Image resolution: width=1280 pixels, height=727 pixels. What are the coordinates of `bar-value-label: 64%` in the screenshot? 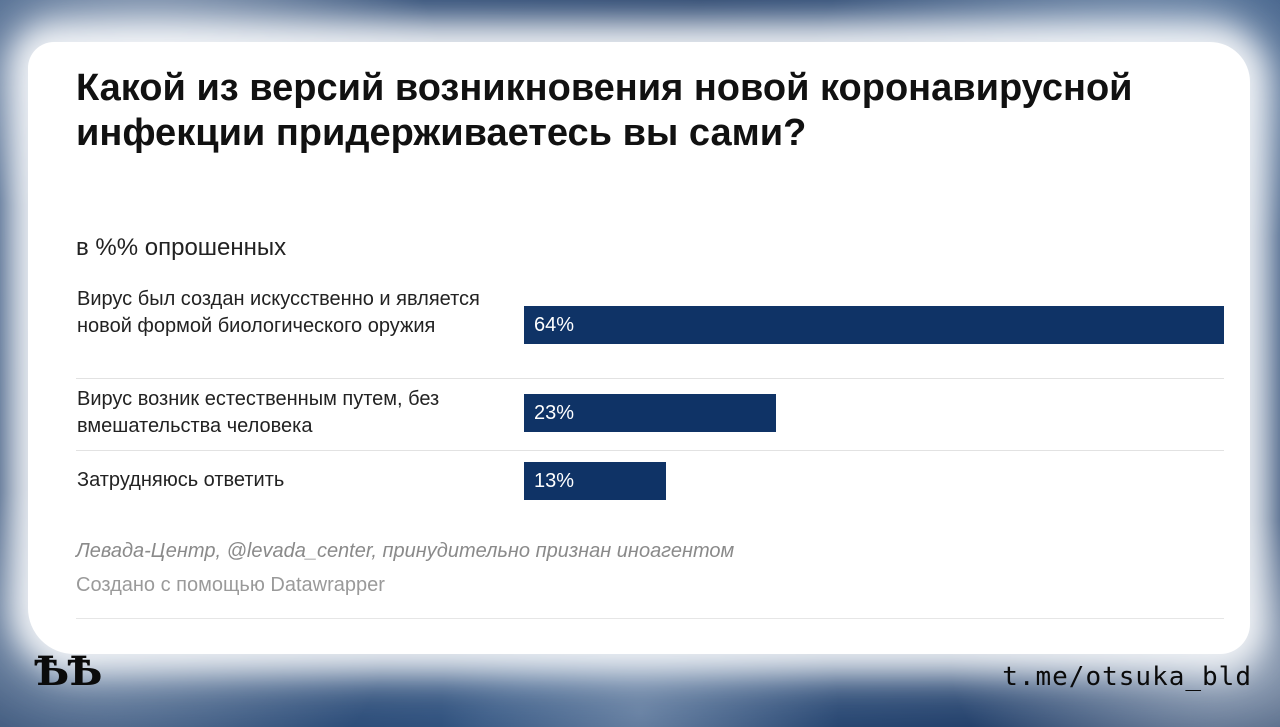 It's located at (554, 325).